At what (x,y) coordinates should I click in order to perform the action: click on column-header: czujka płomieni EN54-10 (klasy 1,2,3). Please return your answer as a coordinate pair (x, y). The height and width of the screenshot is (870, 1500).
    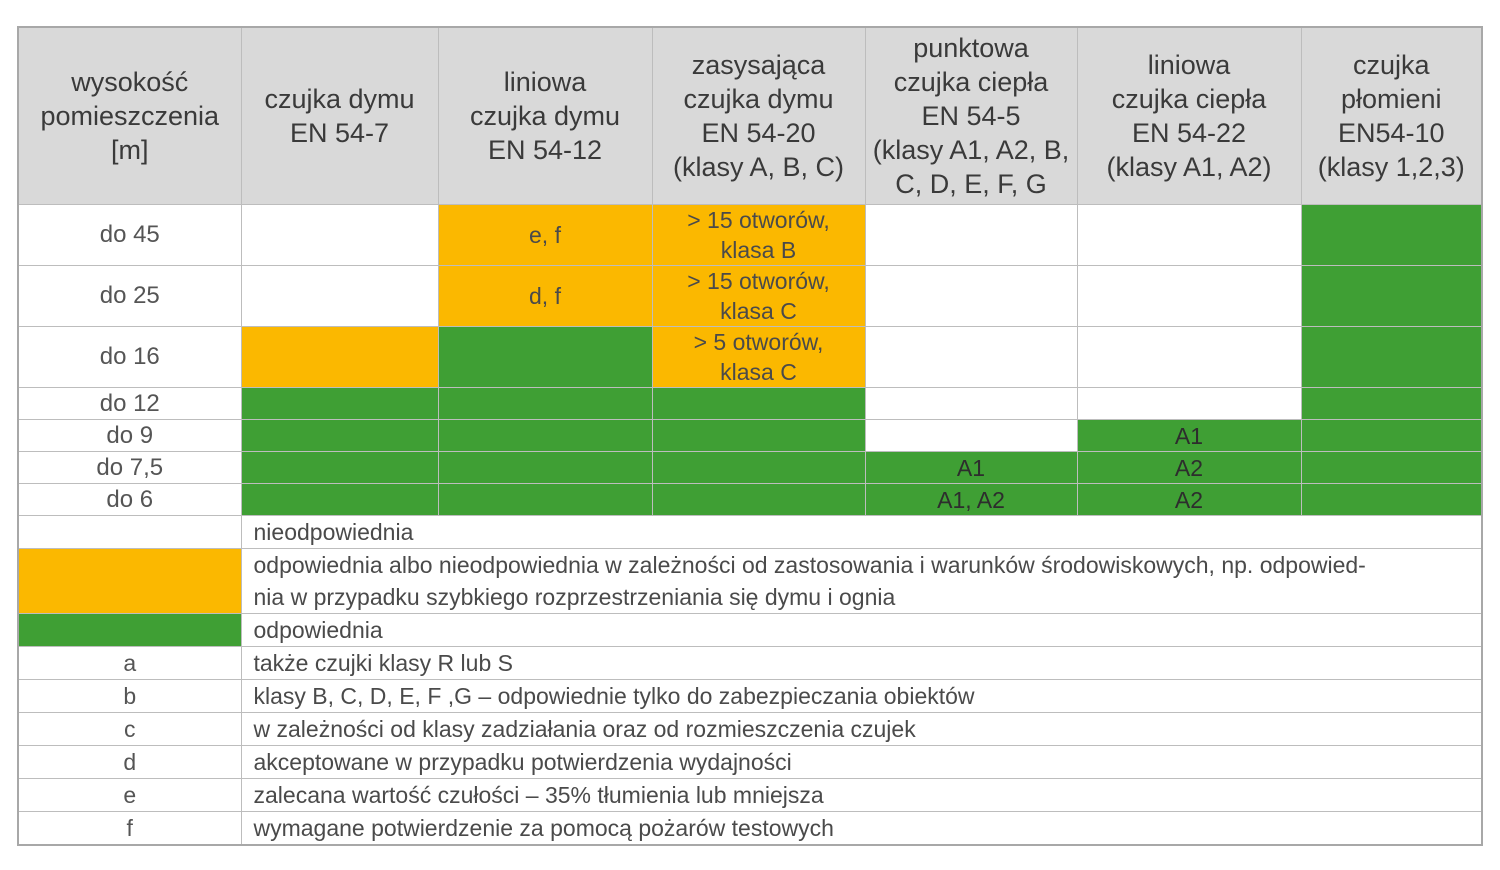
    Looking at the image, I should click on (1391, 115).